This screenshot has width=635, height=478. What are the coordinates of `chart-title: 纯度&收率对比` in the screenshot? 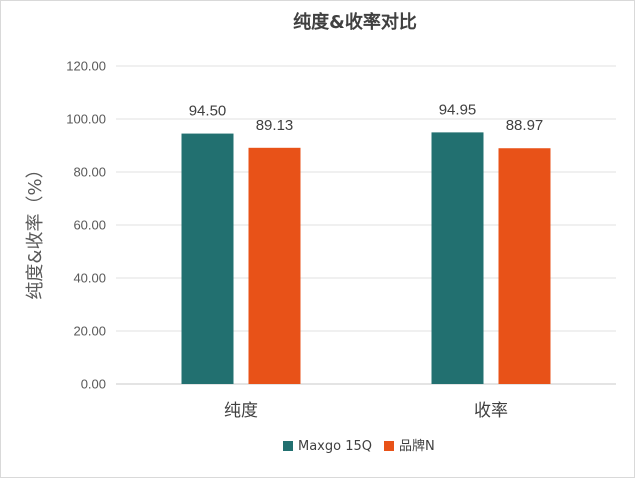 It's located at (355, 22).